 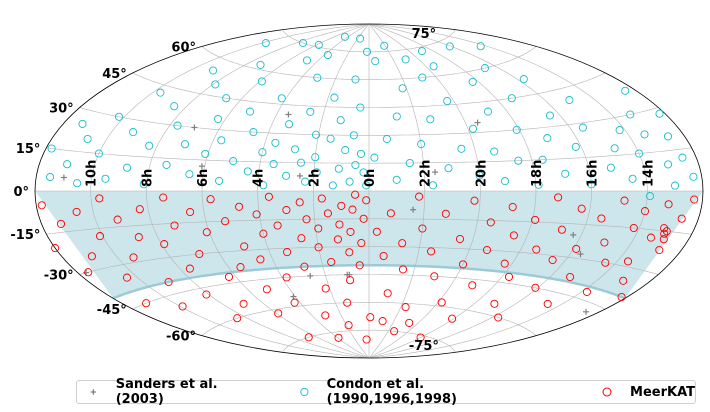 What do you see at coordinates (370, 178) in the screenshot?
I see `ra-tick-label: 0h` at bounding box center [370, 178].